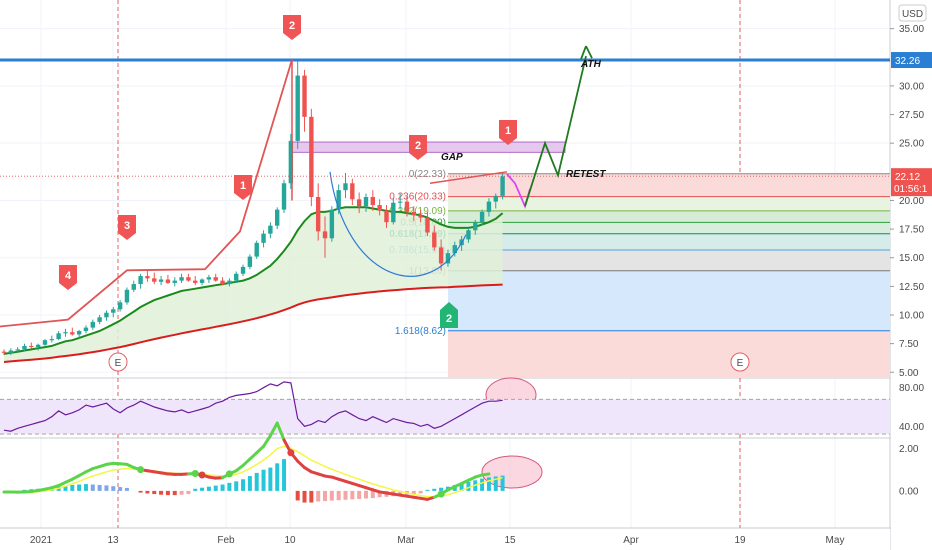 This screenshot has height=550, width=932. I want to click on macd-pane, so click(253, 462).